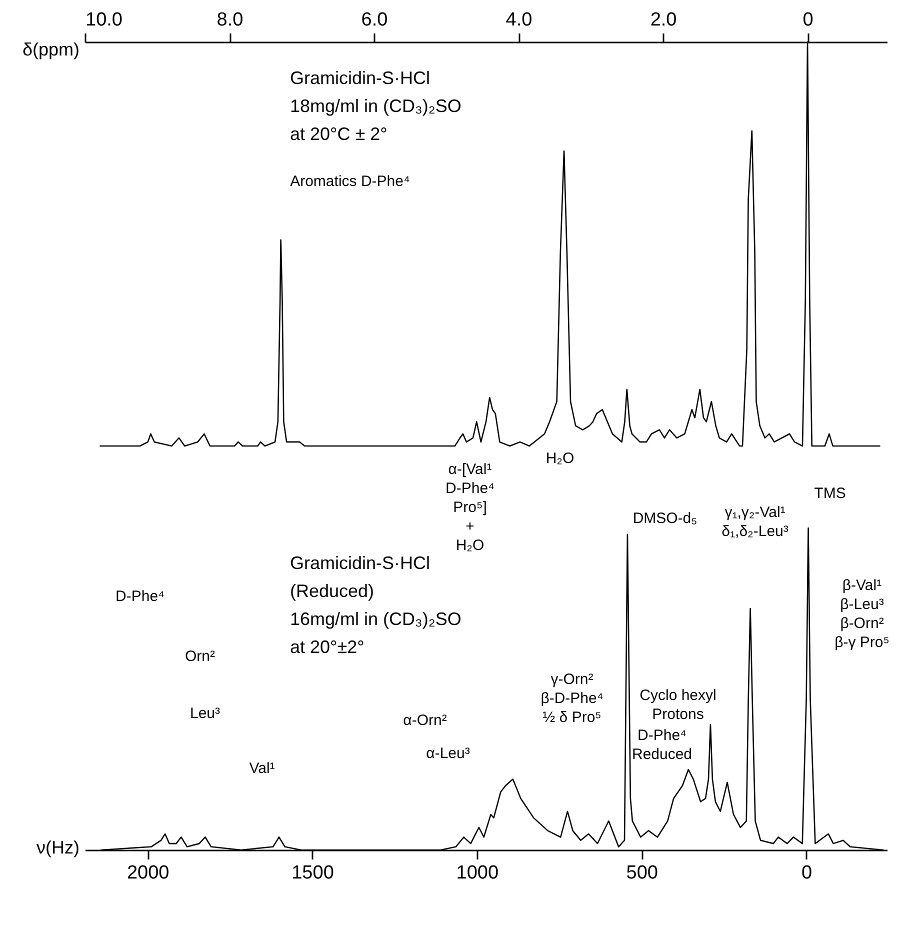 The height and width of the screenshot is (940, 905). Describe the element at coordinates (830, 493) in the screenshot. I see `text: TMS` at that location.